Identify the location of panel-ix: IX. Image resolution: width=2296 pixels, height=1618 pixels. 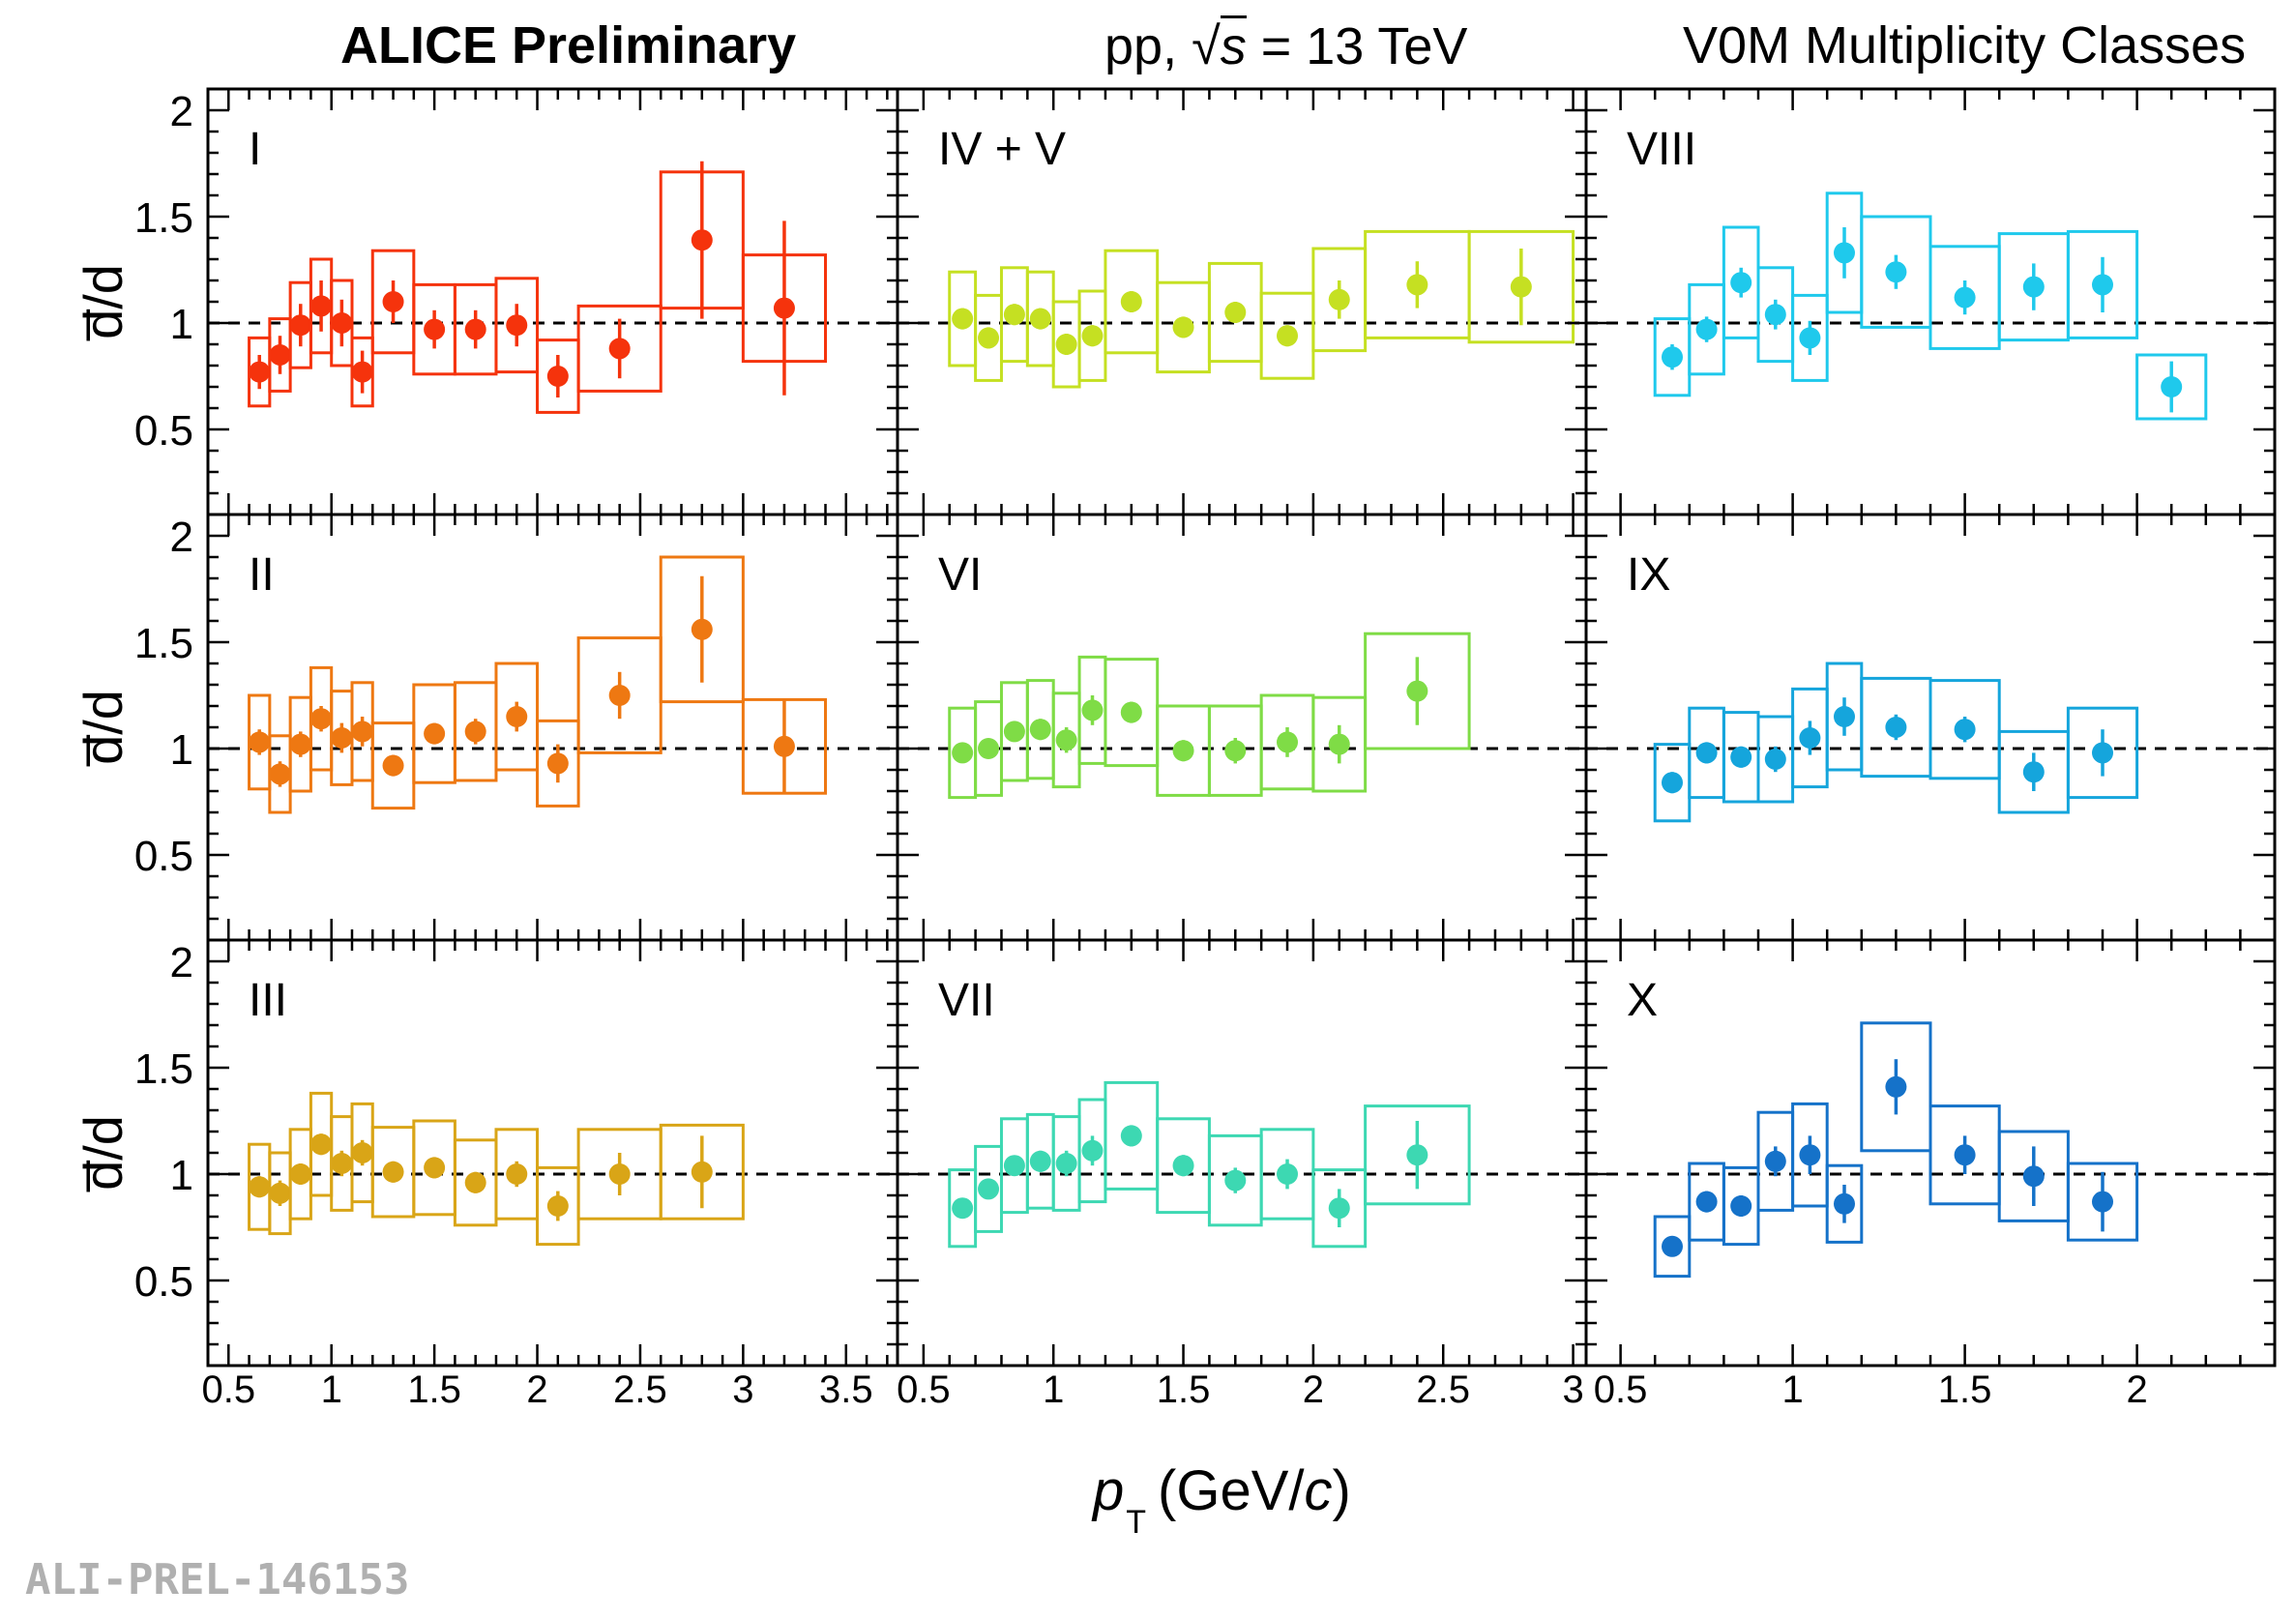
(1930, 686).